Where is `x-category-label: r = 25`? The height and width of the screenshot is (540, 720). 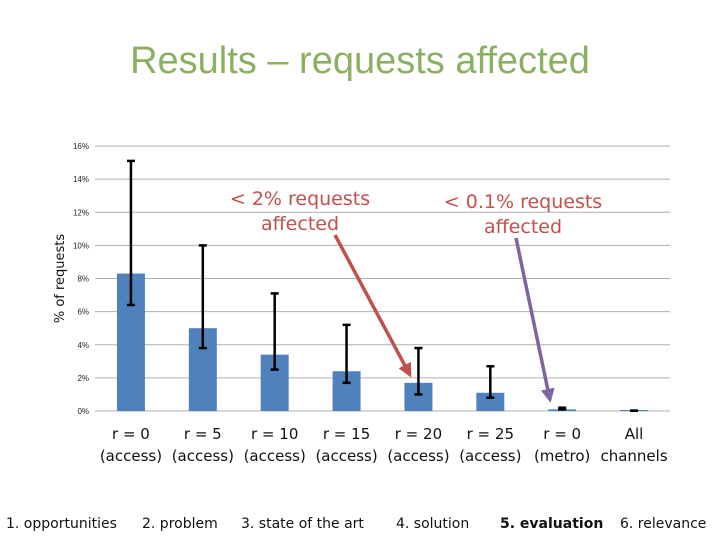 x-category-label: r = 25 is located at coordinates (490, 434).